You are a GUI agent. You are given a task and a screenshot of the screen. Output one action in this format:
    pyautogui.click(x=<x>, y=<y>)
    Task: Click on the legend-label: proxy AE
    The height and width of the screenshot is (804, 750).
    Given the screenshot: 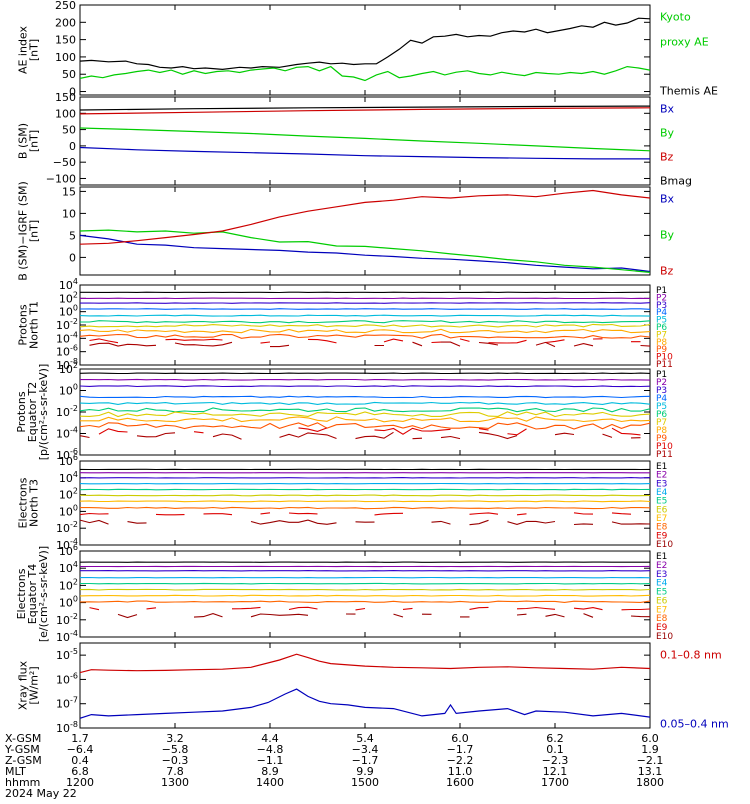 What is the action you would take?
    pyautogui.click(x=684, y=41)
    